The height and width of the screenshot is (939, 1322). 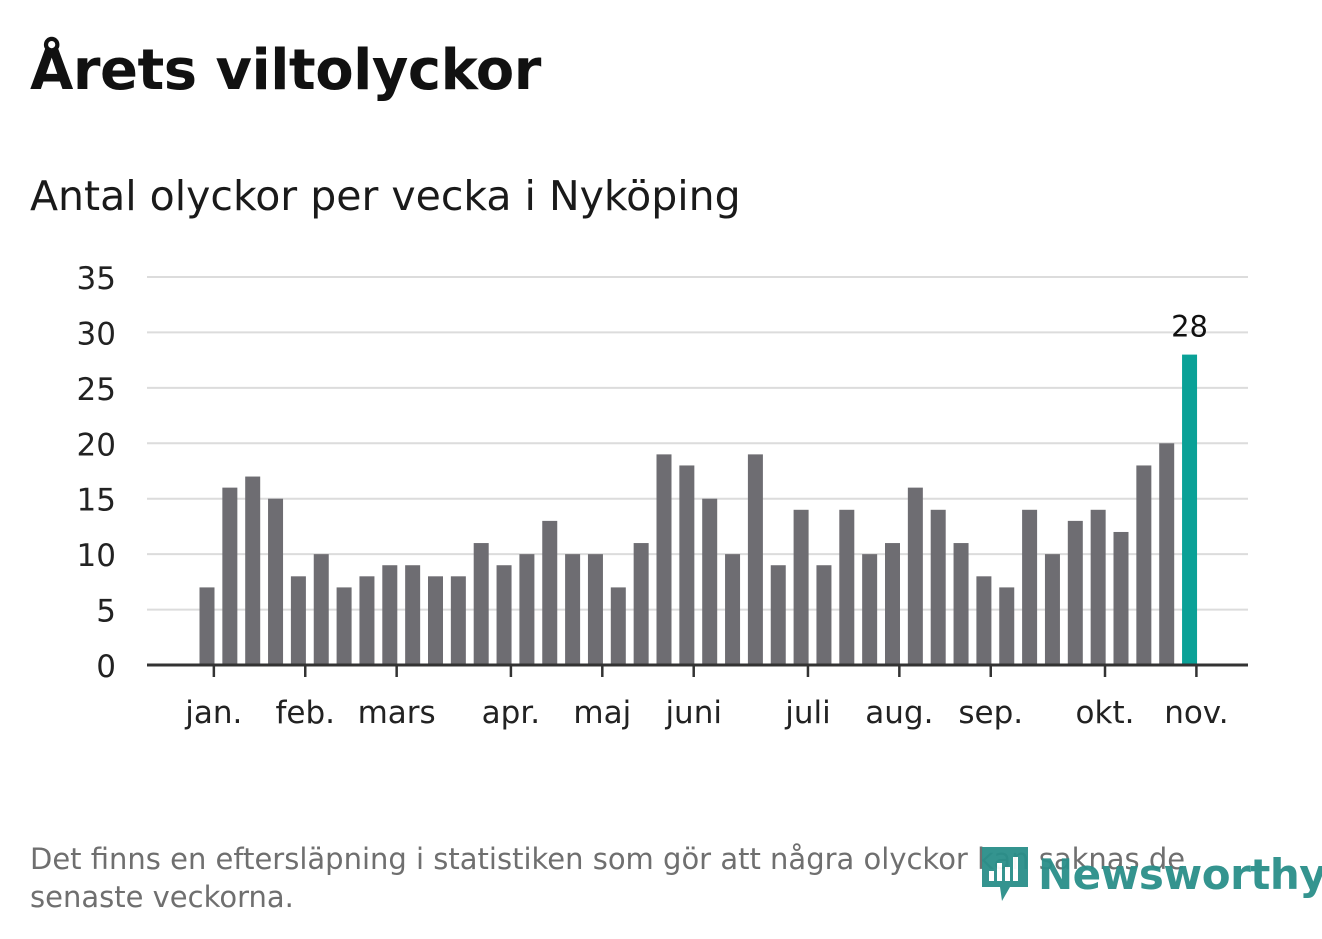 What do you see at coordinates (96, 473) in the screenshot?
I see `y-axis-ticks: 0 5 10 15 20 25 30 35` at bounding box center [96, 473].